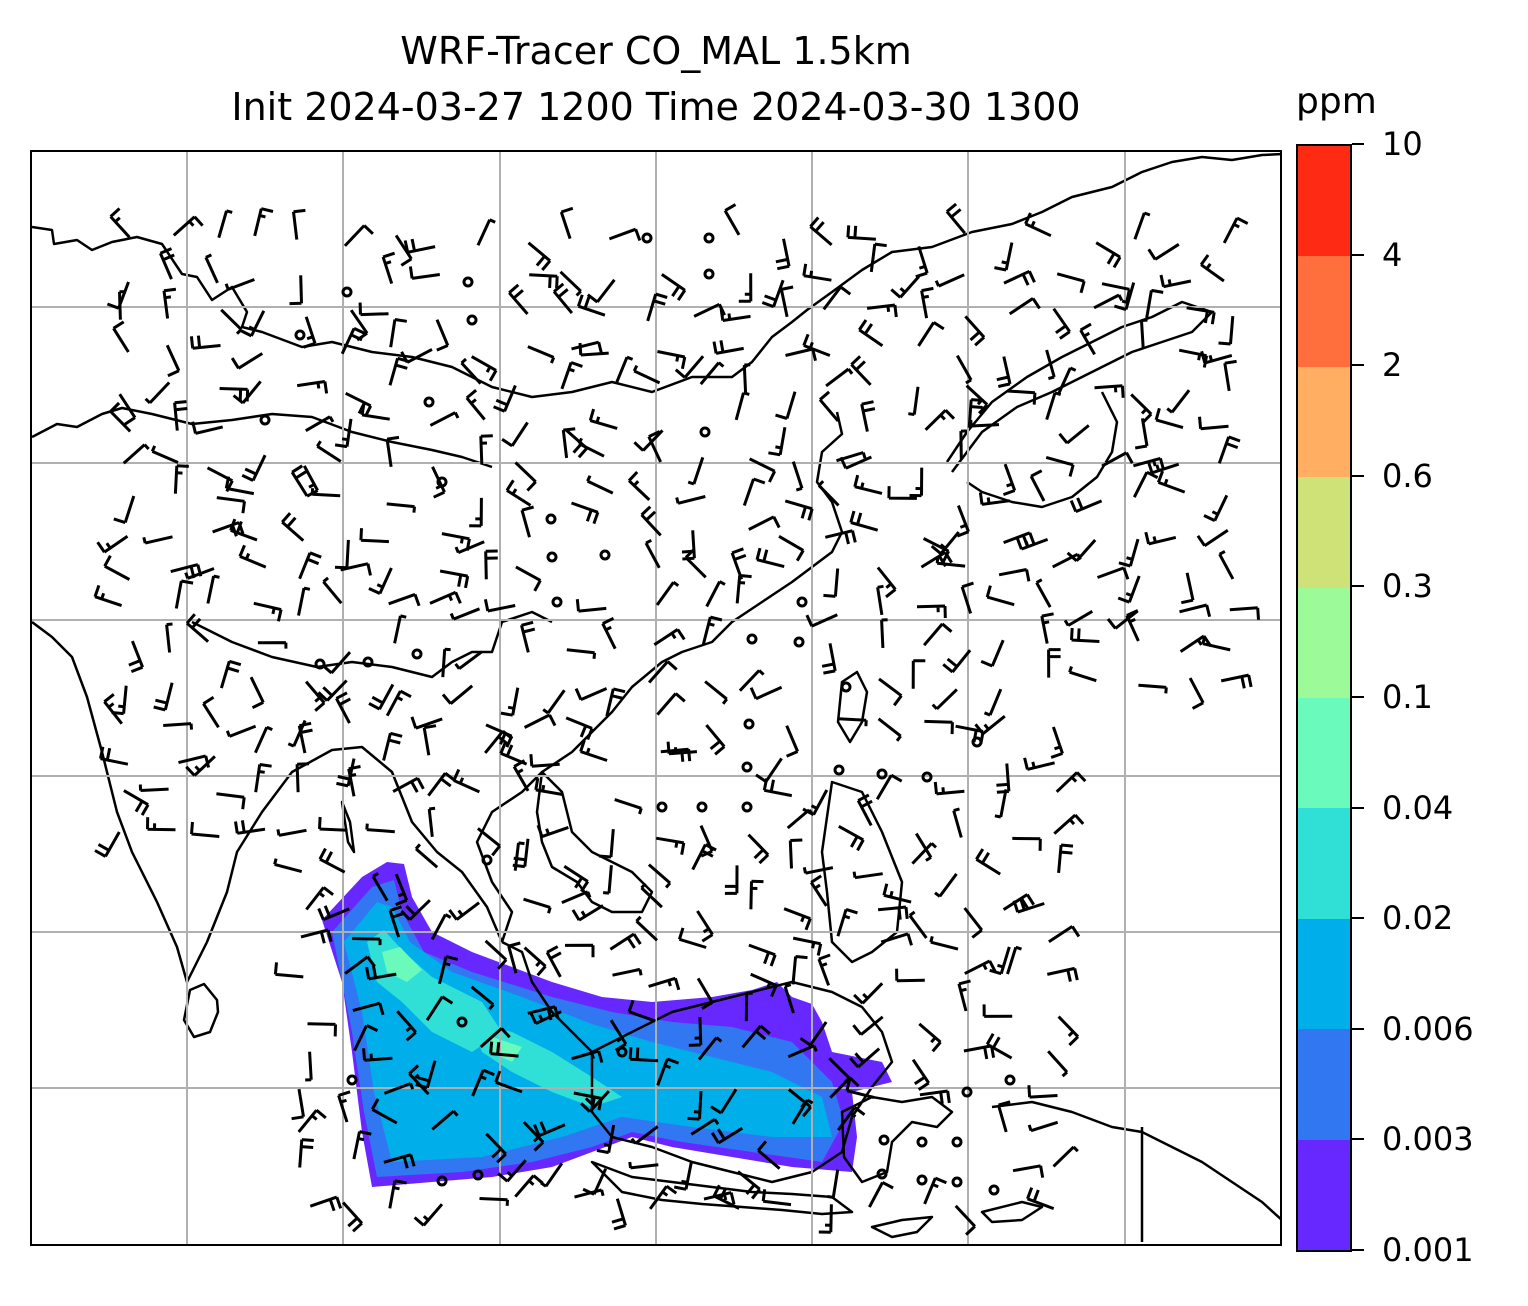  What do you see at coordinates (1012, 1212) in the screenshot?
I see `coastline-timor` at bounding box center [1012, 1212].